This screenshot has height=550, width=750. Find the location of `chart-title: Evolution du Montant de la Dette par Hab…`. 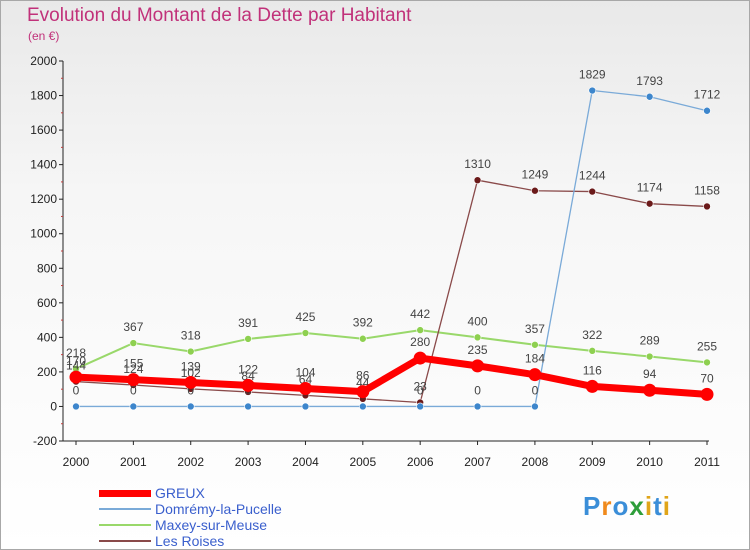

chart-title: Evolution du Montant de la Dette par Hab… is located at coordinates (219, 15).